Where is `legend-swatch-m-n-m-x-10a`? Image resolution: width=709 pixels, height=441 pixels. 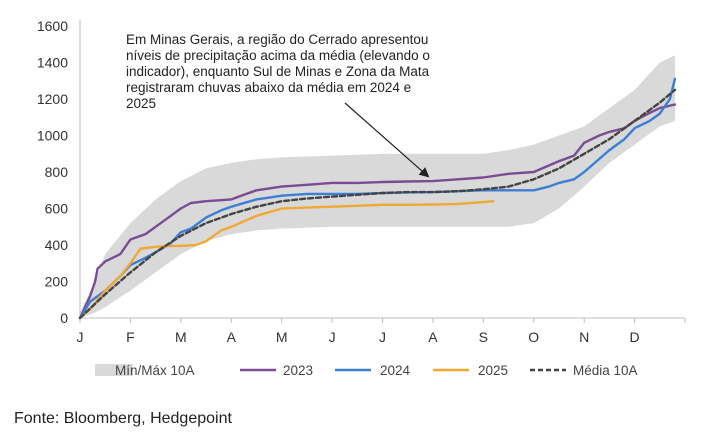 legend-swatch-m-n-m-x-10a is located at coordinates (114, 370).